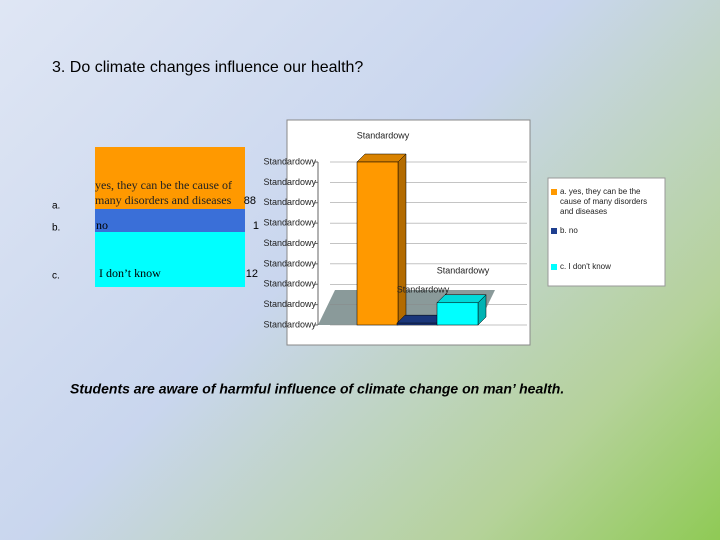 The width and height of the screenshot is (720, 540). Describe the element at coordinates (252, 274) in the screenshot. I see `table-value: 12` at that location.